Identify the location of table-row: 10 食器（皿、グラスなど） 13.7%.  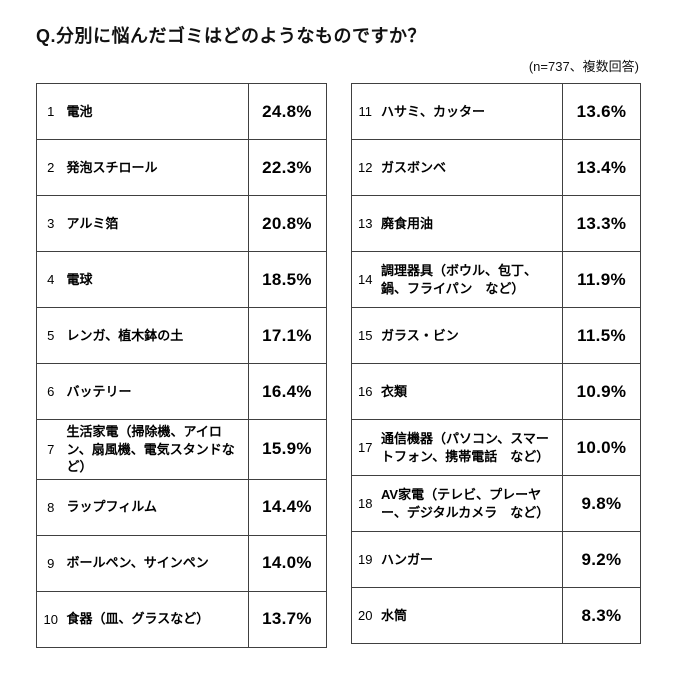
(181, 619).